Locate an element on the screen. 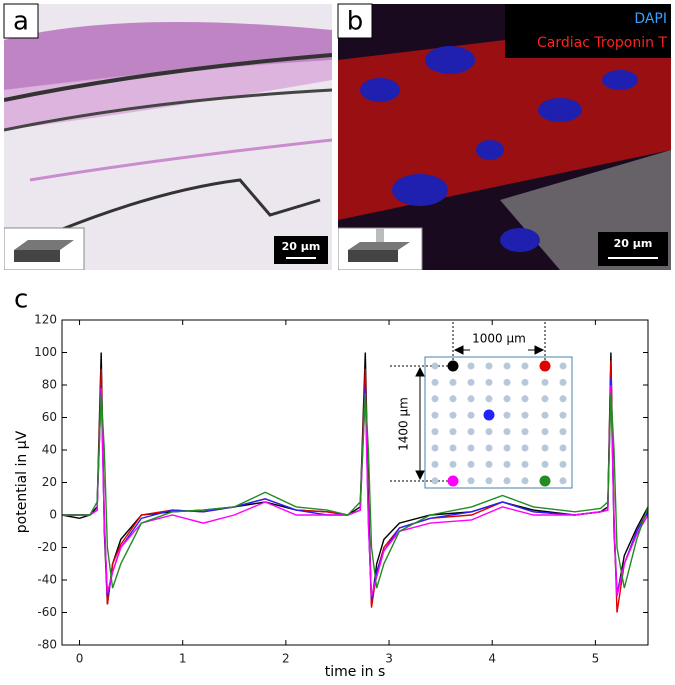  x-tick-label: 0 is located at coordinates (80, 659).